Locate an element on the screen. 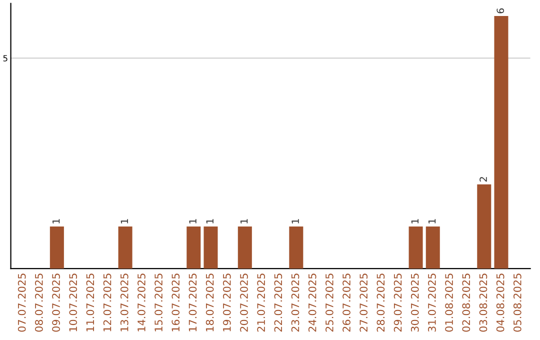 This screenshot has width=540, height=340. x-tick-label: 18.07.2025 is located at coordinates (210, 303).